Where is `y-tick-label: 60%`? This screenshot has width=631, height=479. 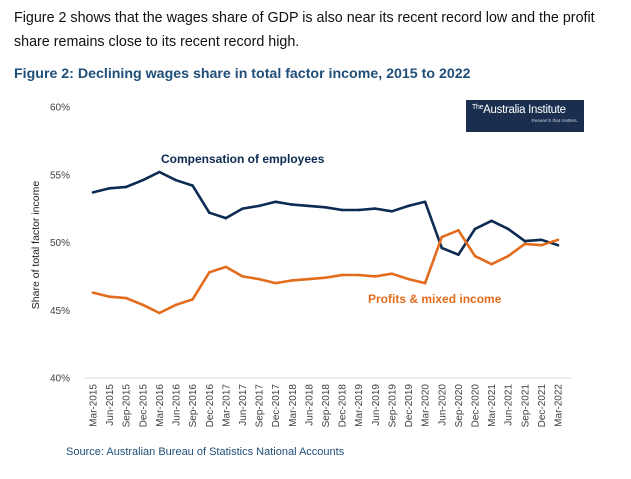
y-tick-label: 60% is located at coordinates (60, 108).